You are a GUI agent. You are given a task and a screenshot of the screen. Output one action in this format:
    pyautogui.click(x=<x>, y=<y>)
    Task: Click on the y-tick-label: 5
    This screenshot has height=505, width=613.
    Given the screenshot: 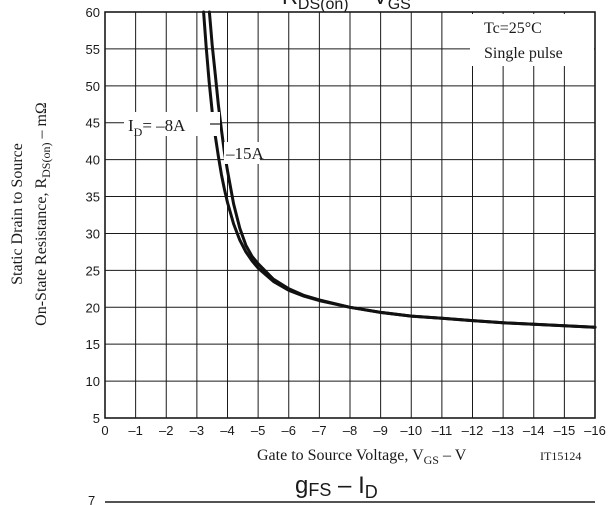 What is the action you would take?
    pyautogui.click(x=96, y=418)
    